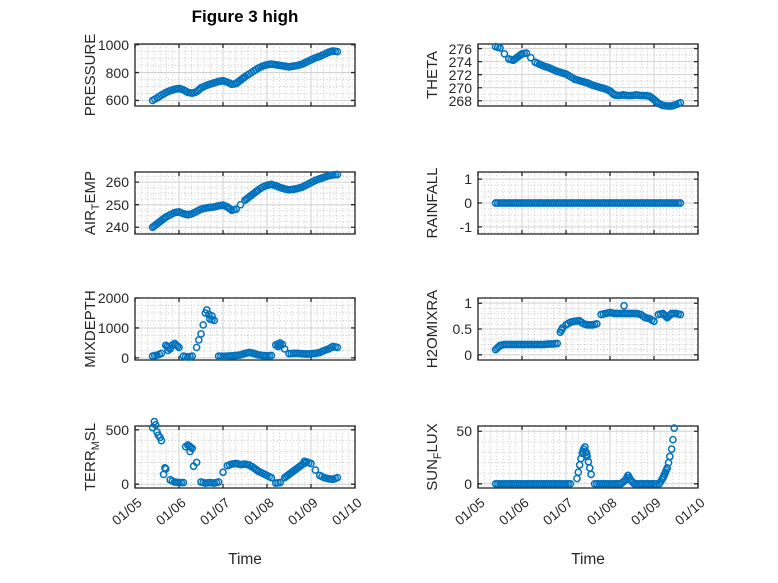  I want to click on x-axis-label-time-right: Time, so click(588, 559).